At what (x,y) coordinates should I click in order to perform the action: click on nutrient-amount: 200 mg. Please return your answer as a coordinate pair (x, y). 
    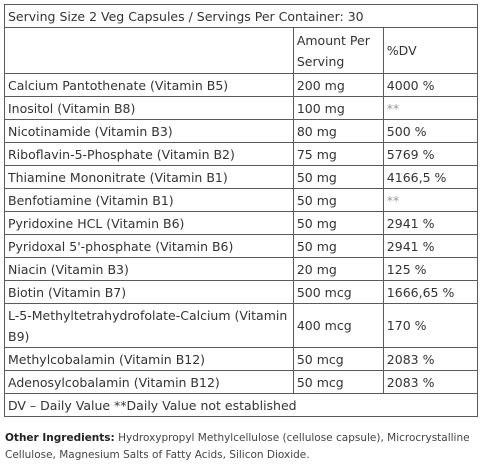
    Looking at the image, I should click on (338, 85).